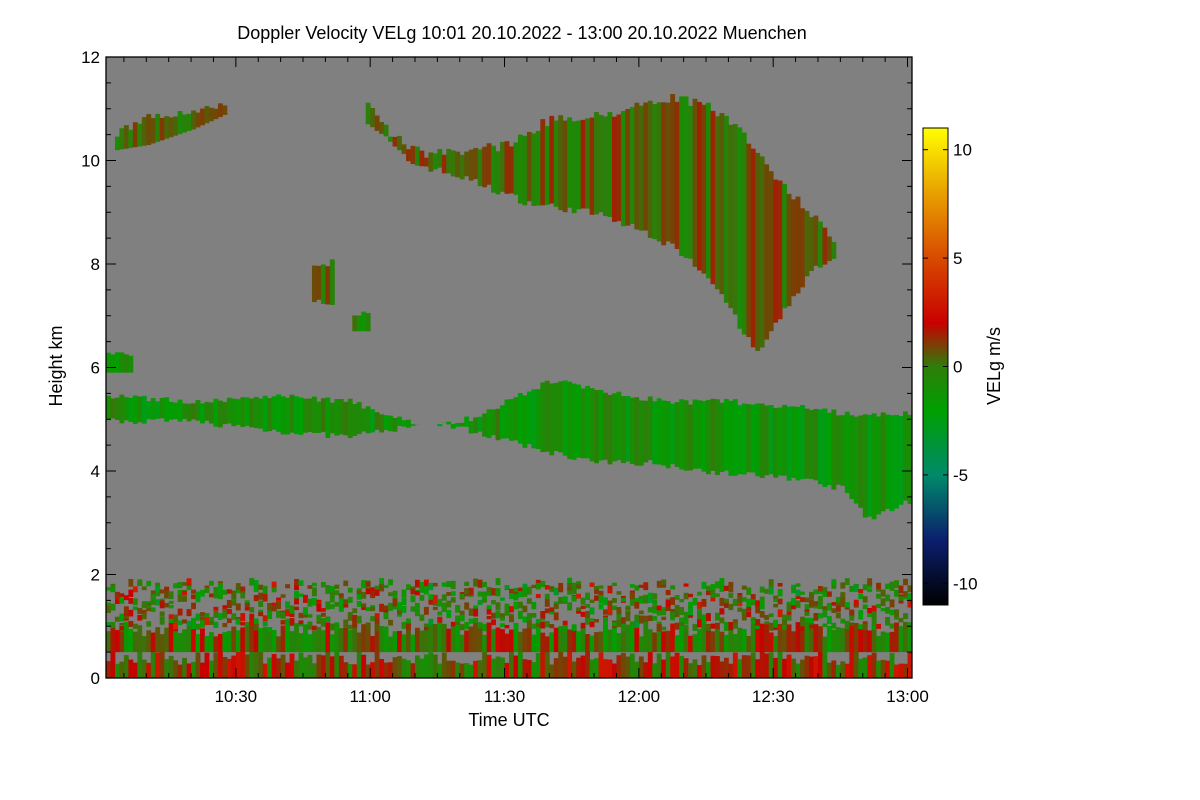 Image resolution: width=1200 pixels, height=800 pixels. What do you see at coordinates (95, 575) in the screenshot?
I see `y-tick-label: 2` at bounding box center [95, 575].